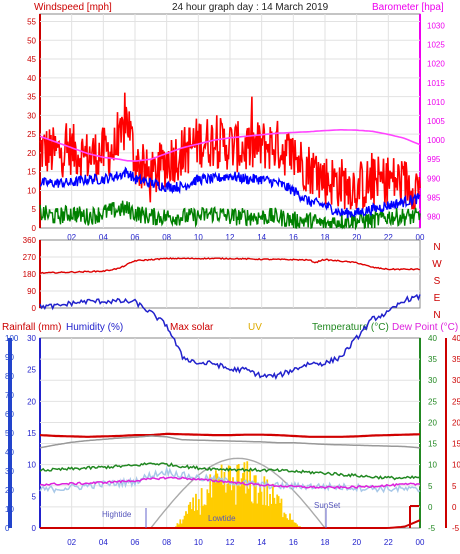 The image size is (460, 554). I want to click on windspeed-axis-label: Windspeed [mph], so click(73, 7).